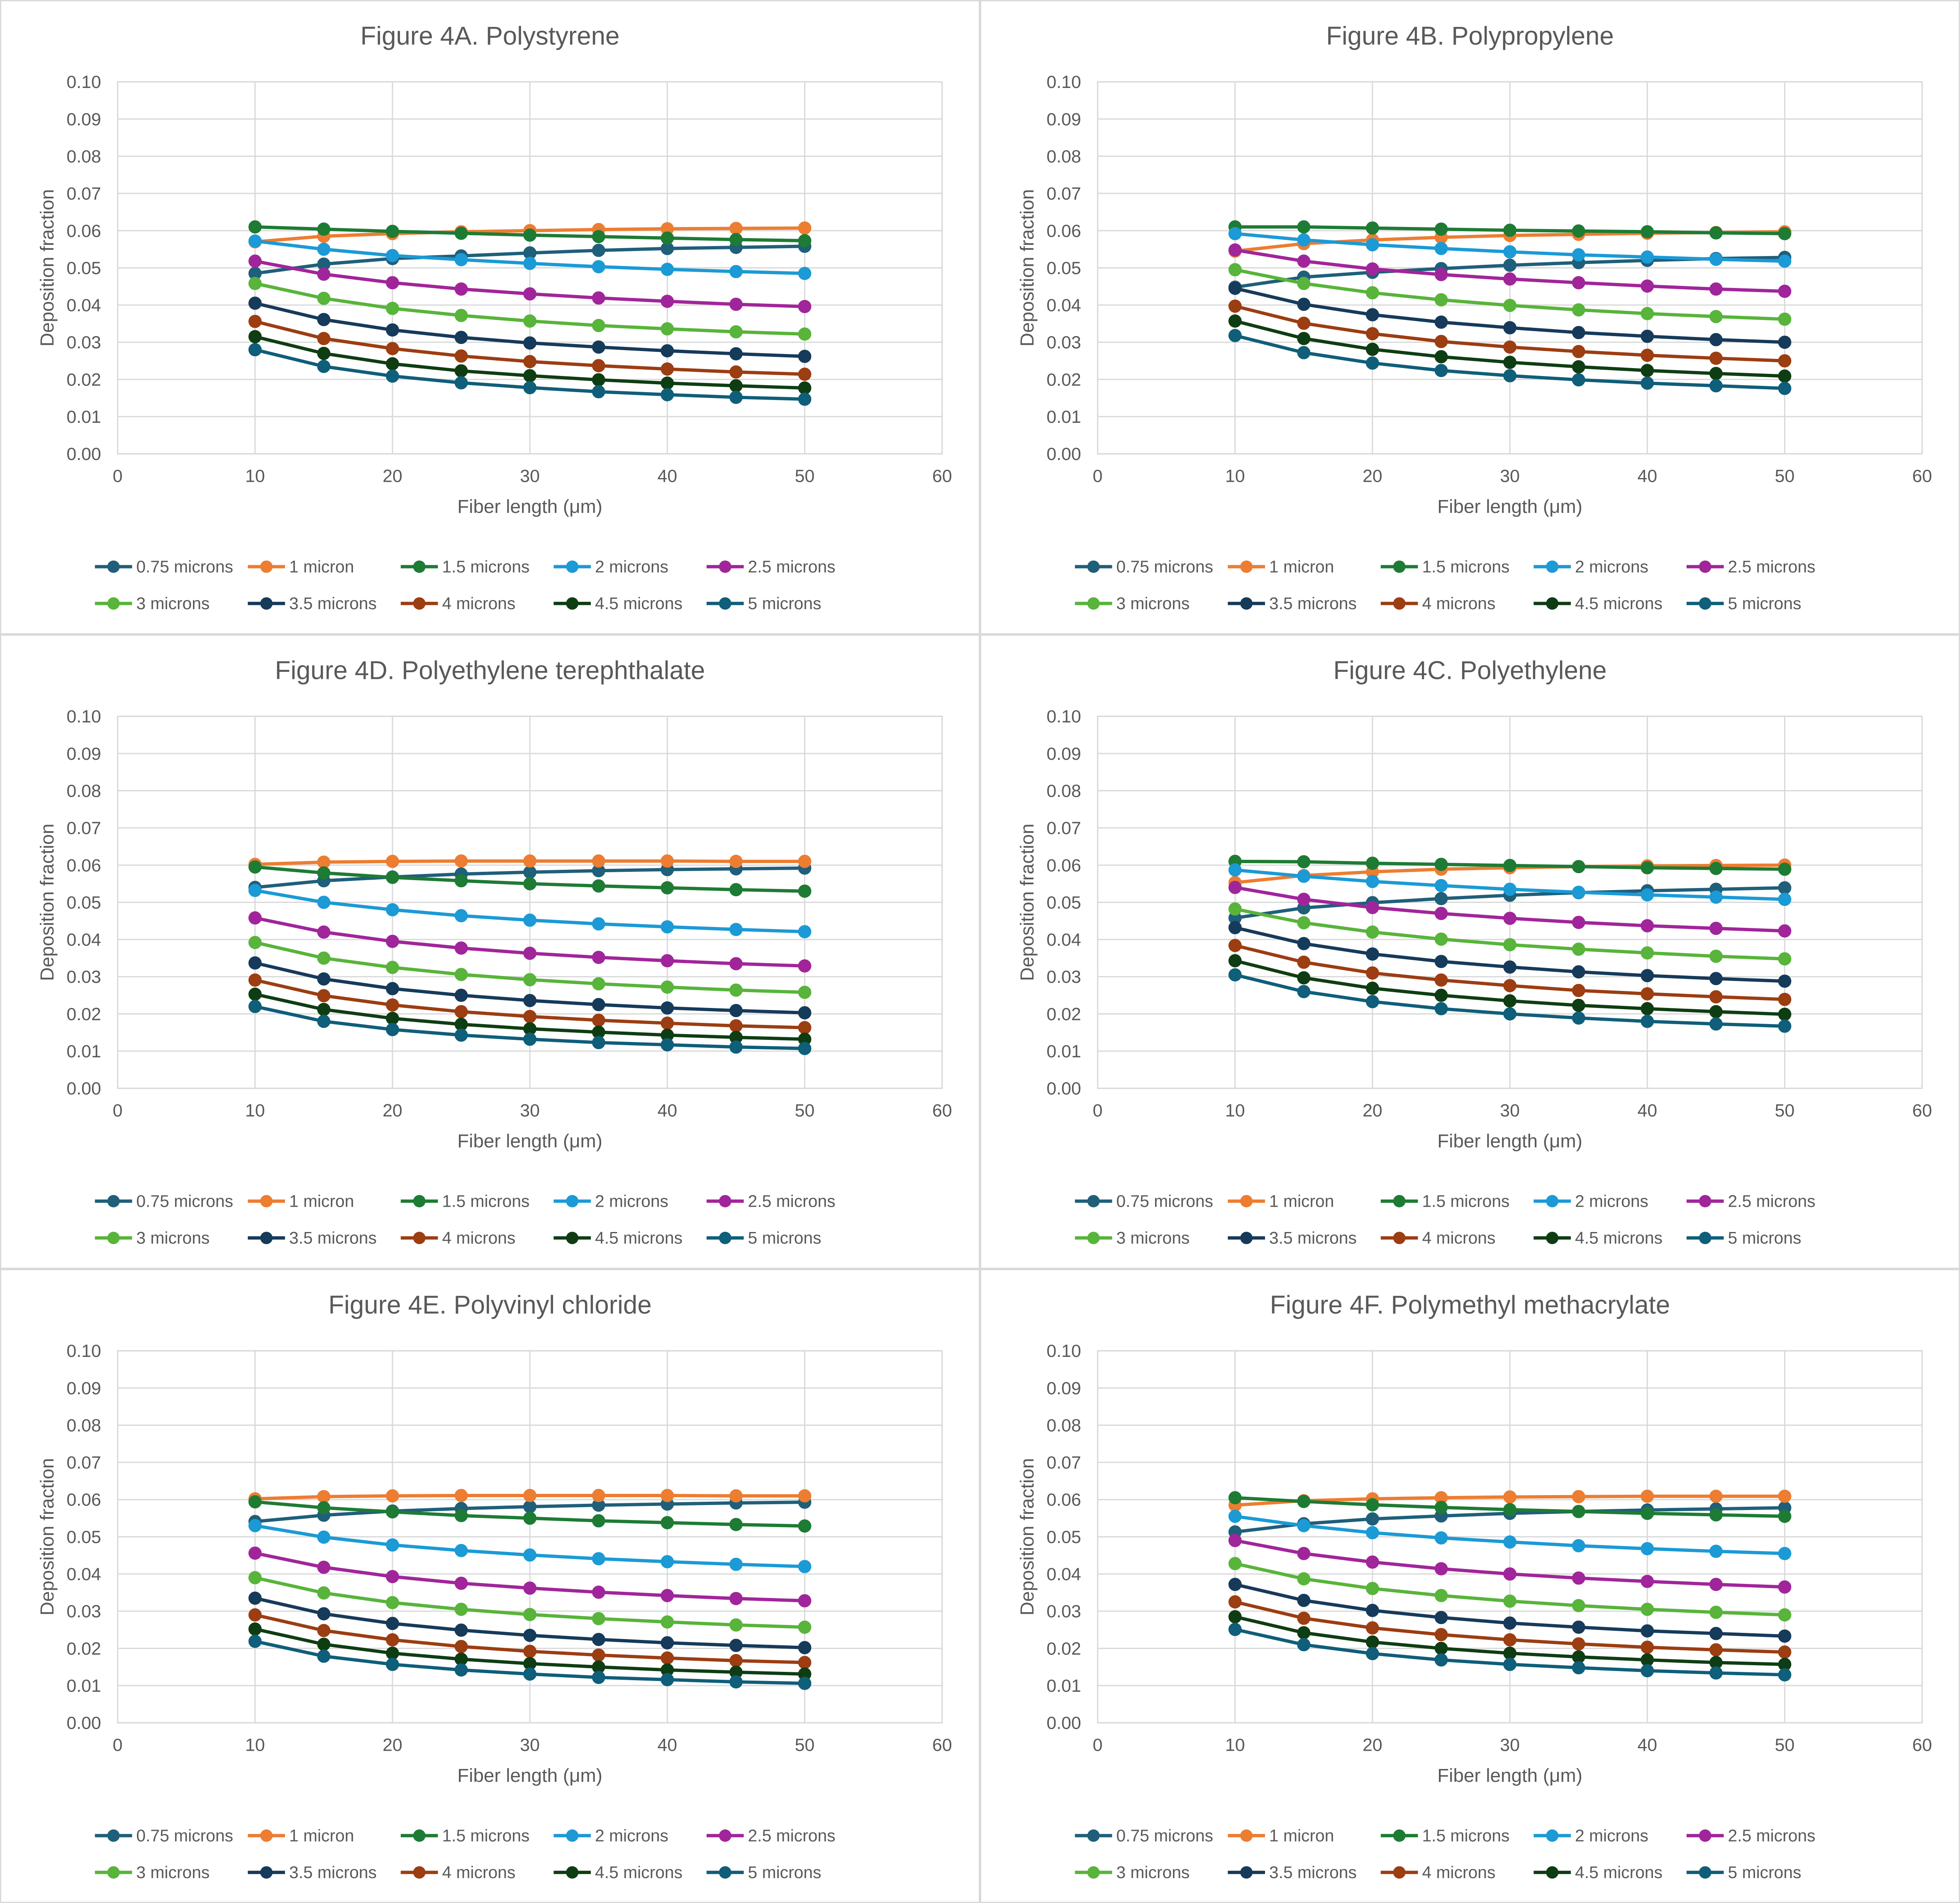  What do you see at coordinates (771, 1201) in the screenshot?
I see `legend-entry-2-5-microns: 2.5 microns` at bounding box center [771, 1201].